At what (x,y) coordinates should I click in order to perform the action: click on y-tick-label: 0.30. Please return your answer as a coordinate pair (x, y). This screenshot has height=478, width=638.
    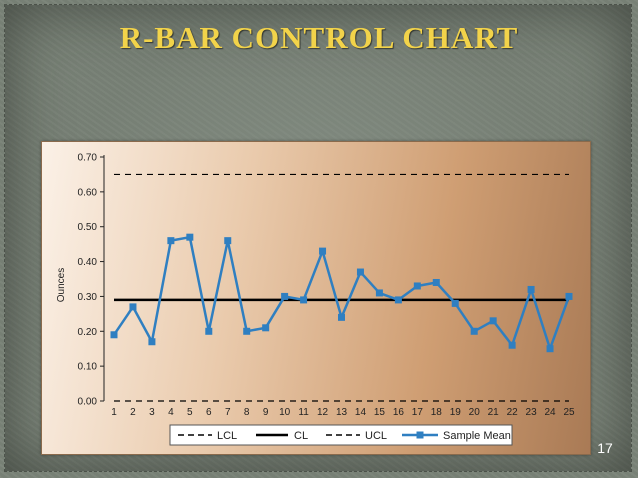
    Looking at the image, I should click on (88, 297).